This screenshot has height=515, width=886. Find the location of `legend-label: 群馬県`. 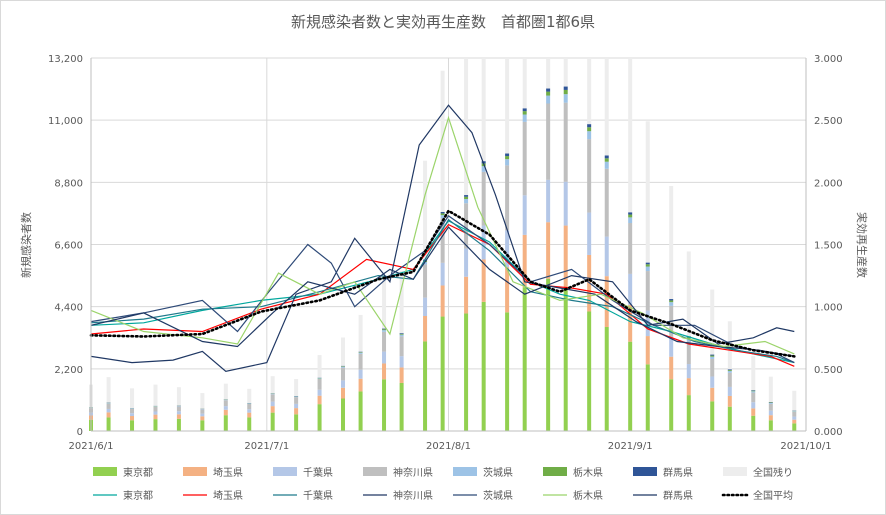

legend-label: 群馬県 is located at coordinates (678, 472).